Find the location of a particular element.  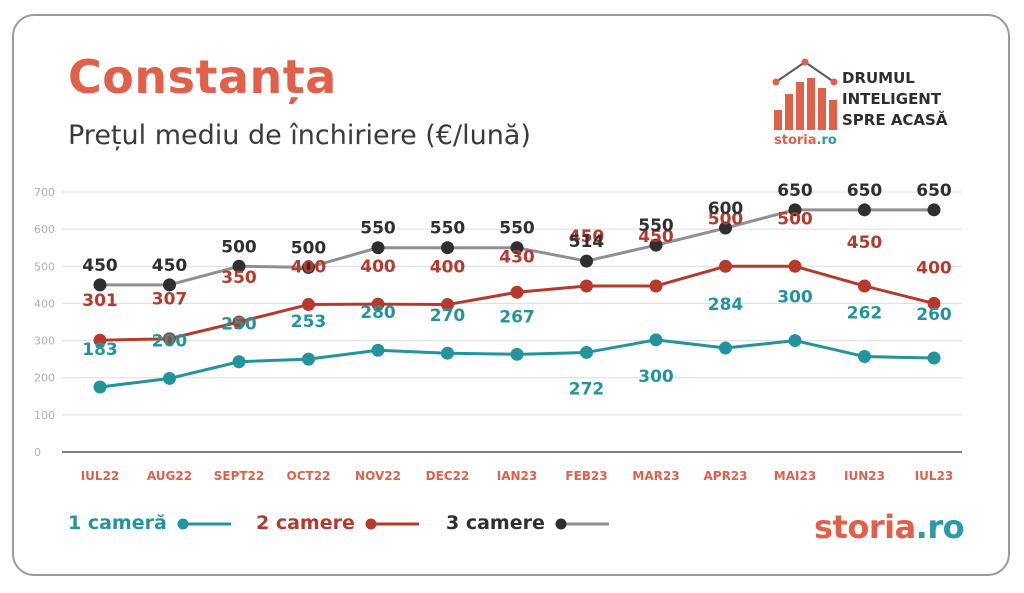

x-tick-label: APR23 is located at coordinates (725, 476).